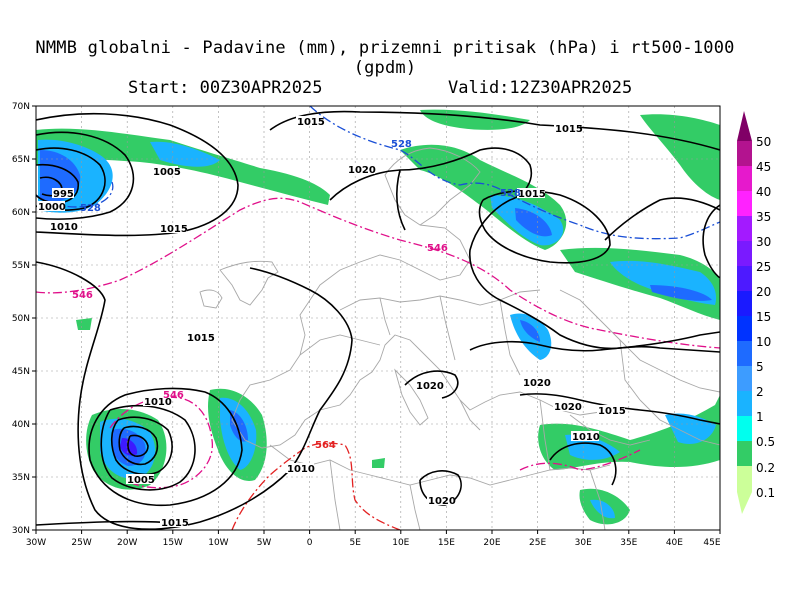 The height and width of the screenshot is (600, 800). I want to click on lat-label: 50N, so click(21, 319).